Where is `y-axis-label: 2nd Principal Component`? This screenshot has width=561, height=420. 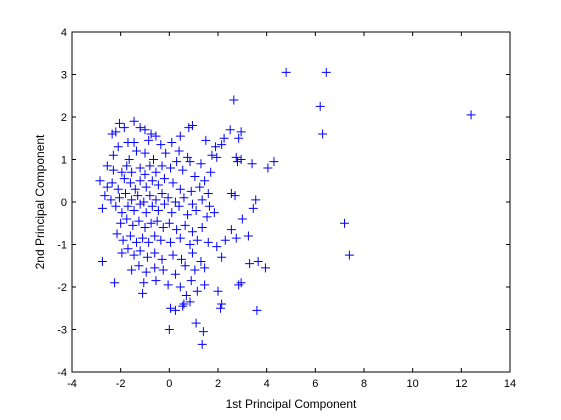
y-axis-label: 2nd Principal Component is located at coordinates (40, 201).